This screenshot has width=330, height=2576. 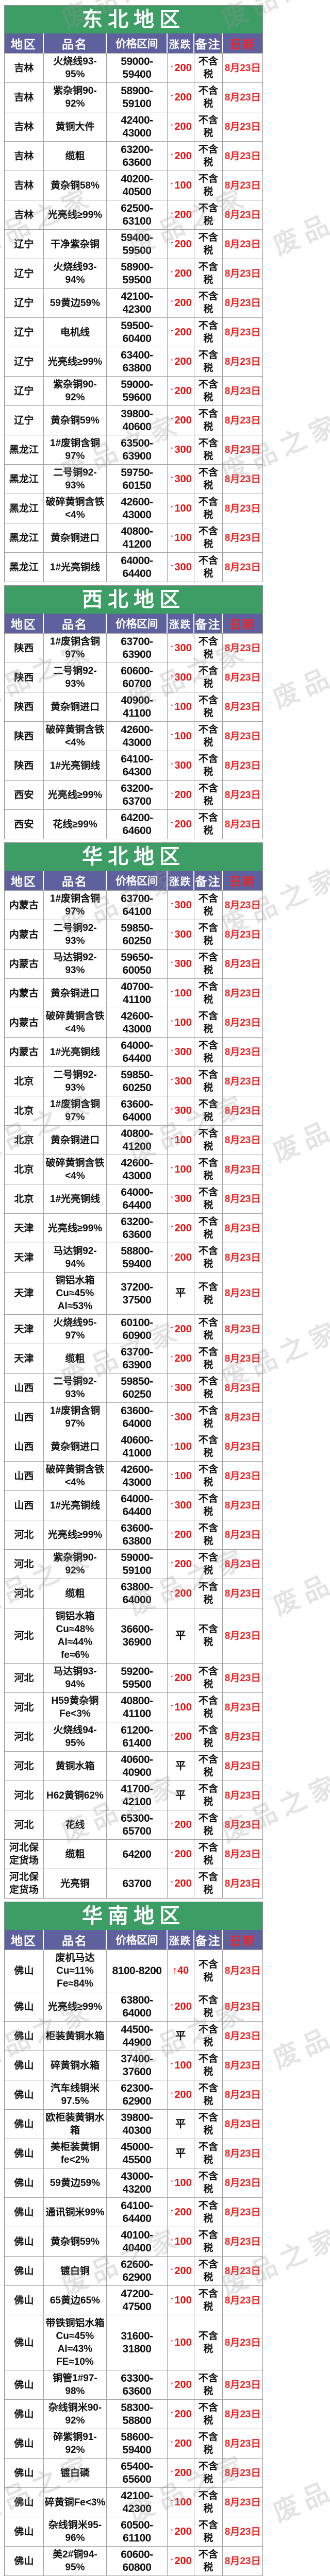 What do you see at coordinates (133, 1228) in the screenshot?
I see `table-row: 天津 光亮线≥99% 63200-63600 ↑200 不含税 8月23日` at bounding box center [133, 1228].